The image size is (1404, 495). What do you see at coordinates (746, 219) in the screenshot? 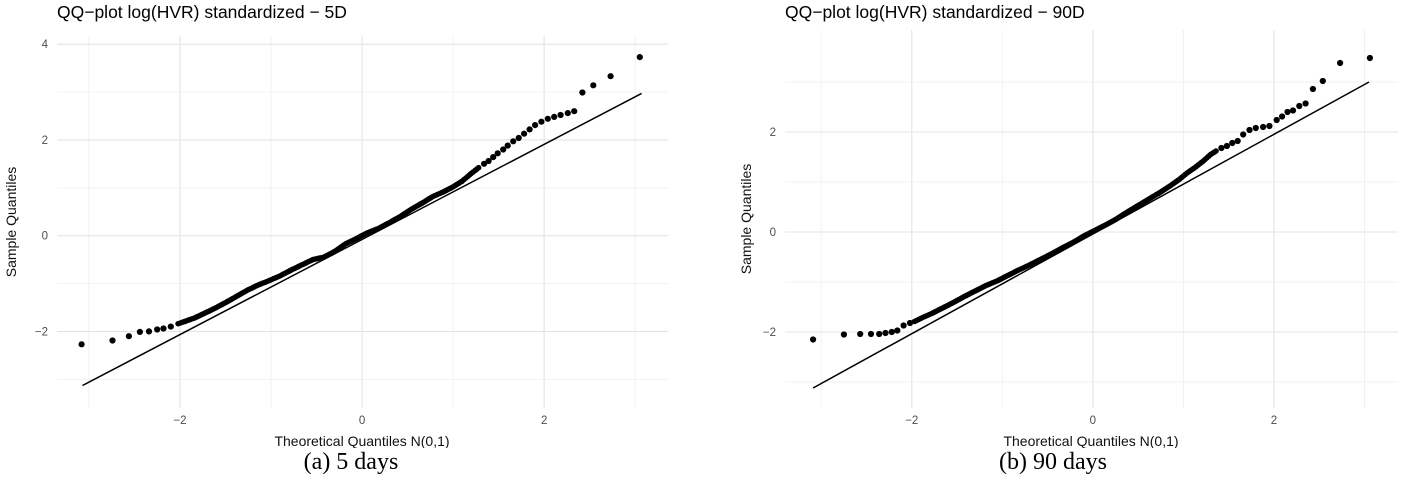
I see `y-axis-title-90d: Sample Quantiles` at bounding box center [746, 219].